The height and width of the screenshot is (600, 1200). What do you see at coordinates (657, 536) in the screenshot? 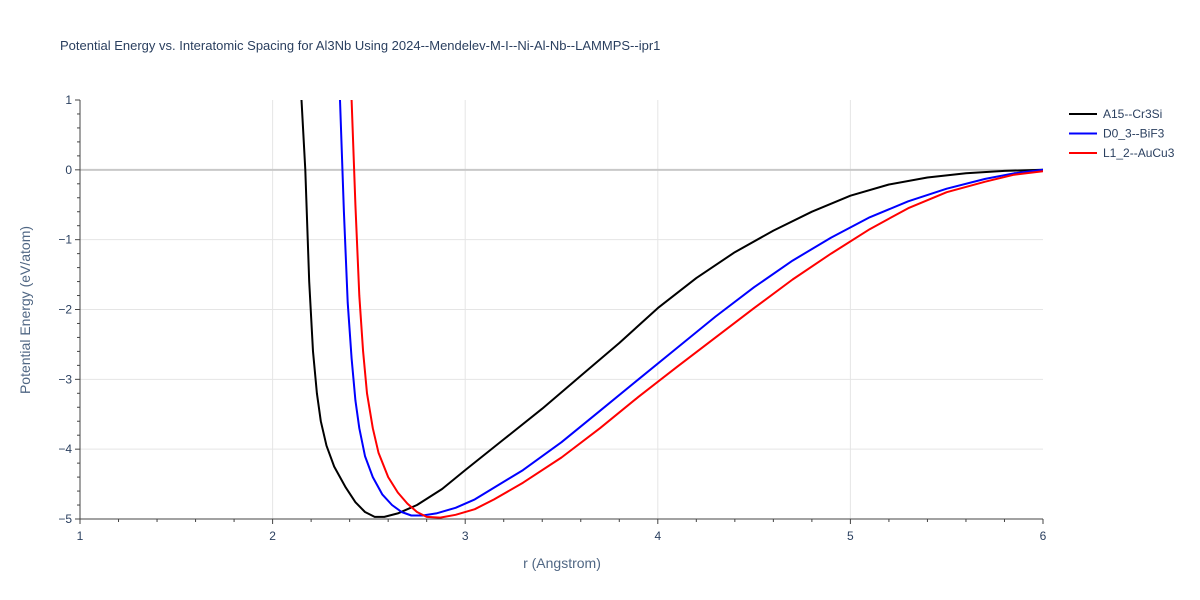
I see `x-tick-label: 4` at bounding box center [657, 536].